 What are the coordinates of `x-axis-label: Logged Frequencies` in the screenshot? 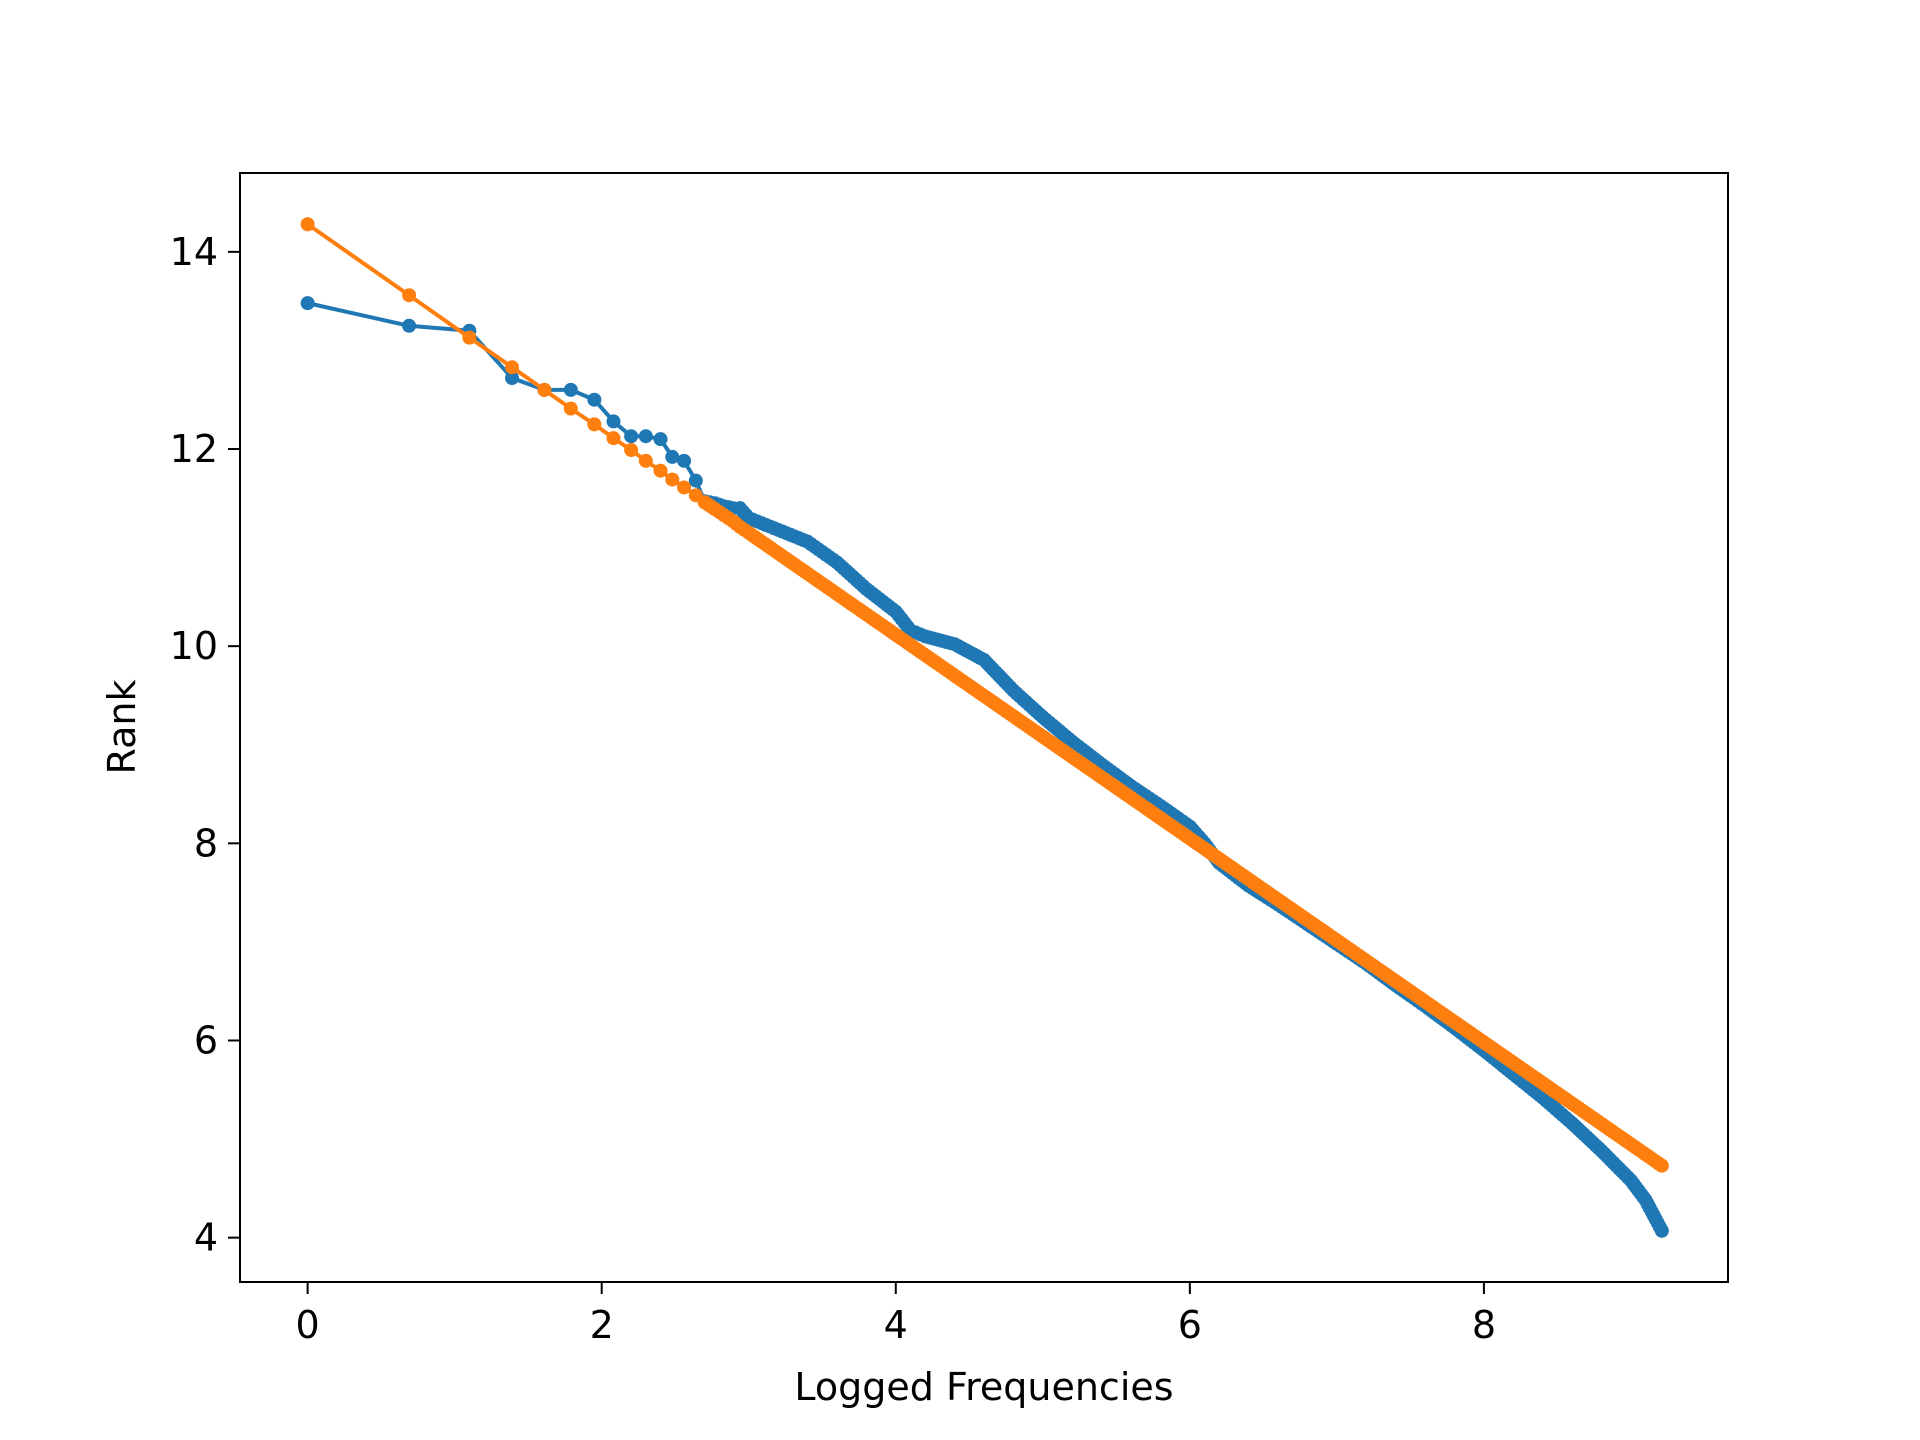 It's located at (983, 1387).